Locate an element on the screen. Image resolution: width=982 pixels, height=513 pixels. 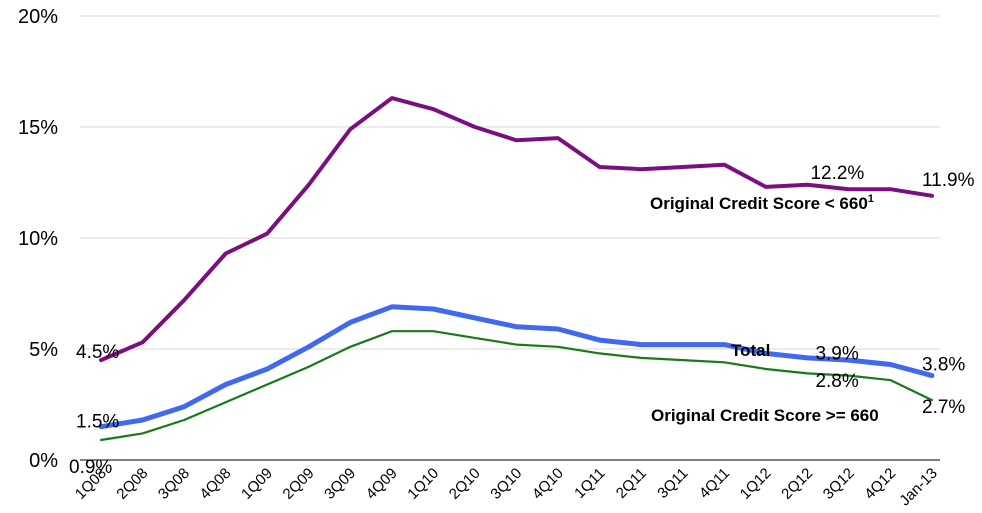
series-name-label: Original Credit Score < 6601 is located at coordinates (762, 203).